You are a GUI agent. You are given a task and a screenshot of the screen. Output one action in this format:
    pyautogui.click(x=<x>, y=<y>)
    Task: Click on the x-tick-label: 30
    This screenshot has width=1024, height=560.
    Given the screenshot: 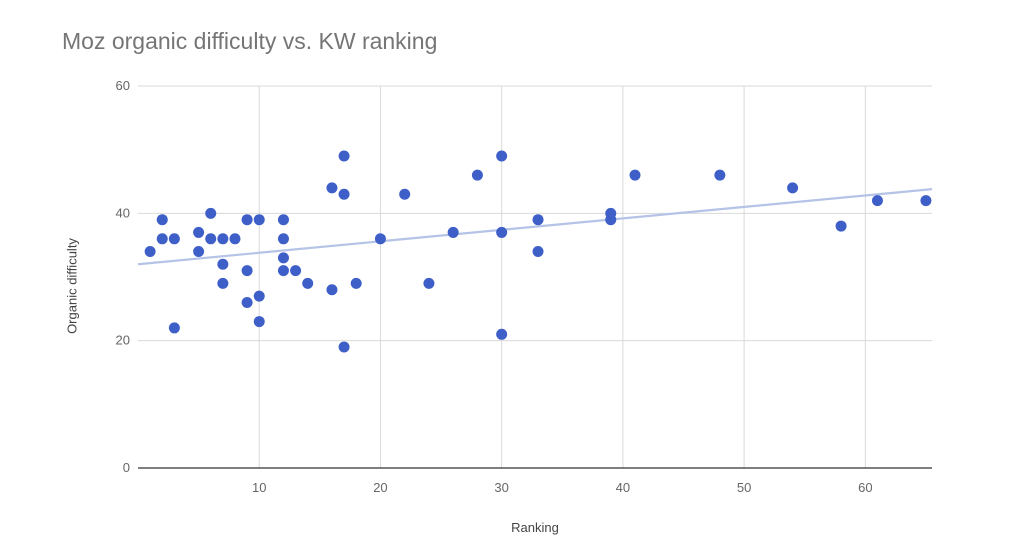 What is the action you would take?
    pyautogui.click(x=501, y=487)
    